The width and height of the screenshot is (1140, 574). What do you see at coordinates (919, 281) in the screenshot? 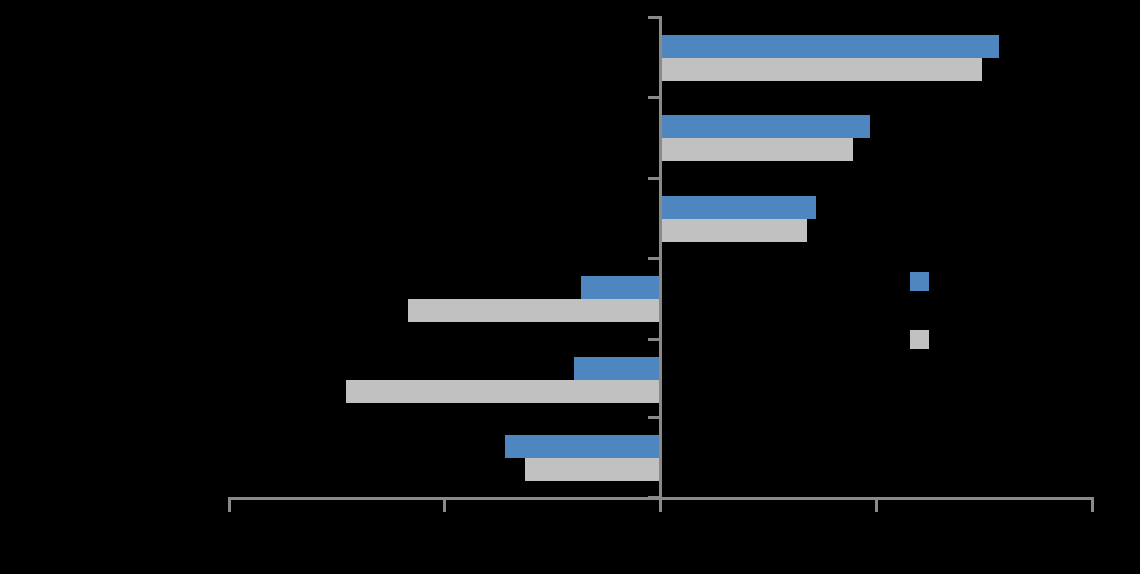
I see `legend-swatch-blue` at bounding box center [919, 281].